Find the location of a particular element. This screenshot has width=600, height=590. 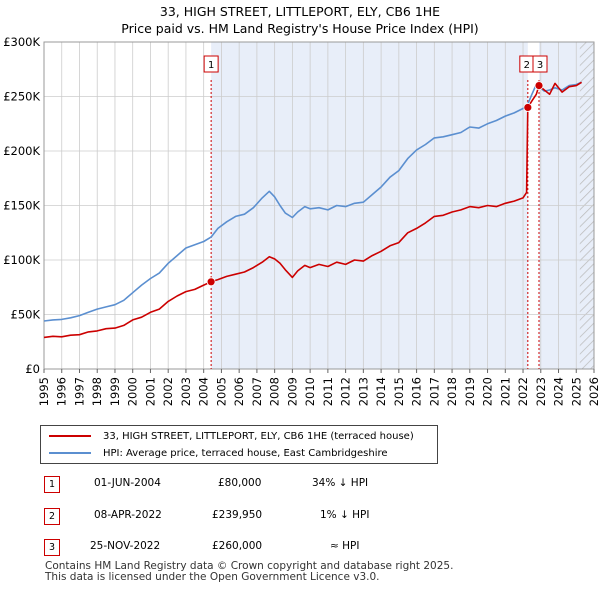

x-tick-label: 2012 is located at coordinates (346, 391).